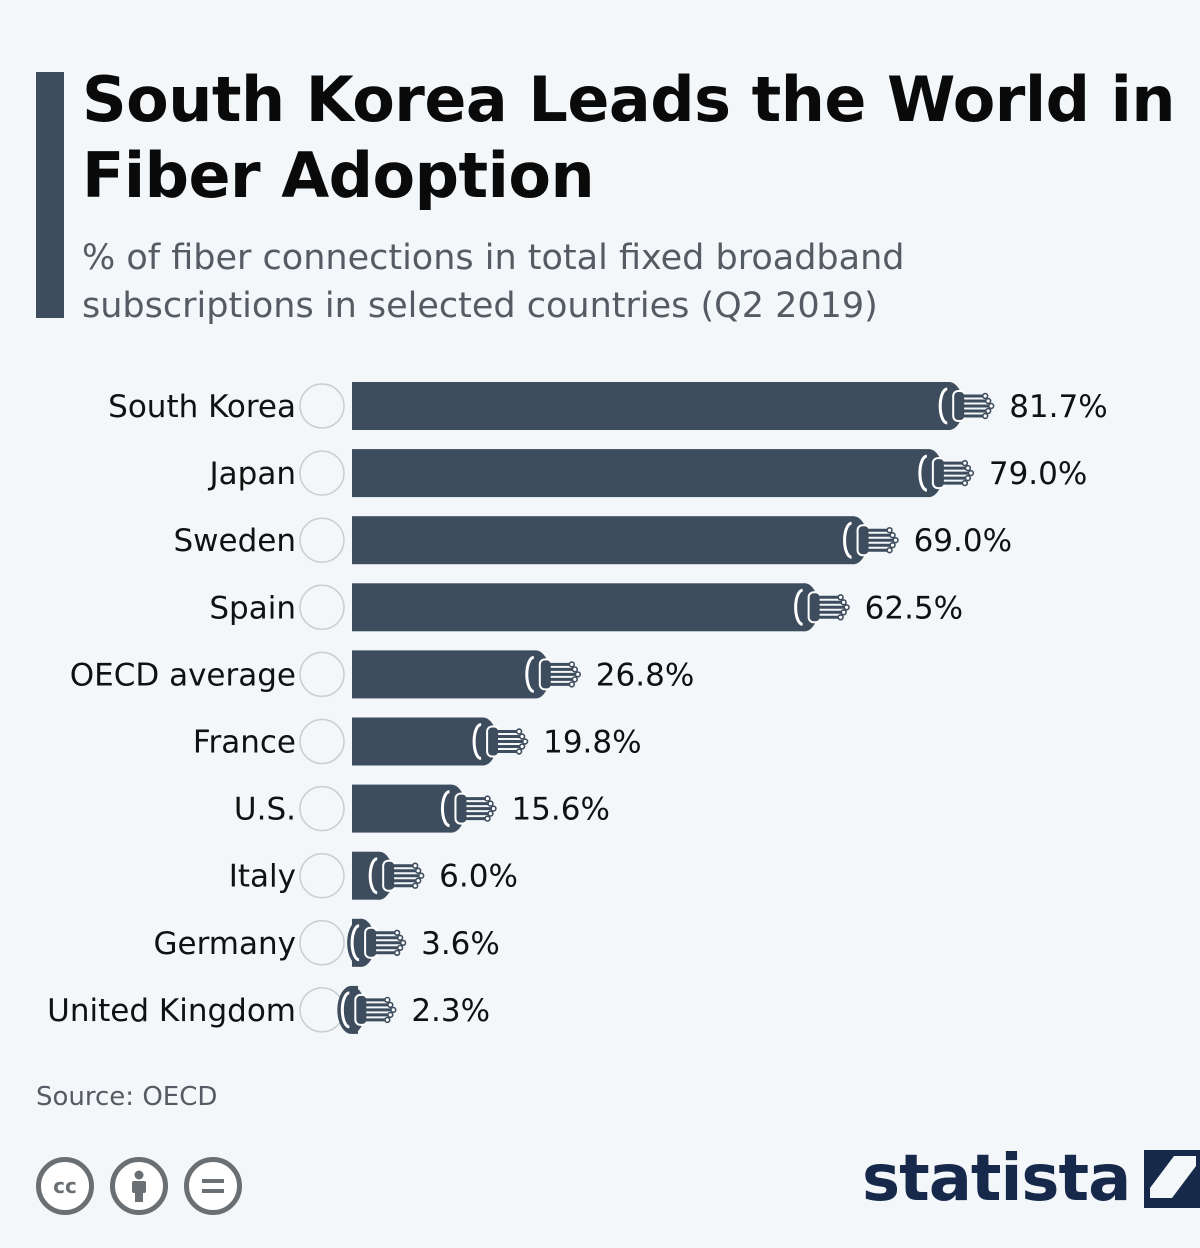  I want to click on spain-flag-icon, so click(322, 607).